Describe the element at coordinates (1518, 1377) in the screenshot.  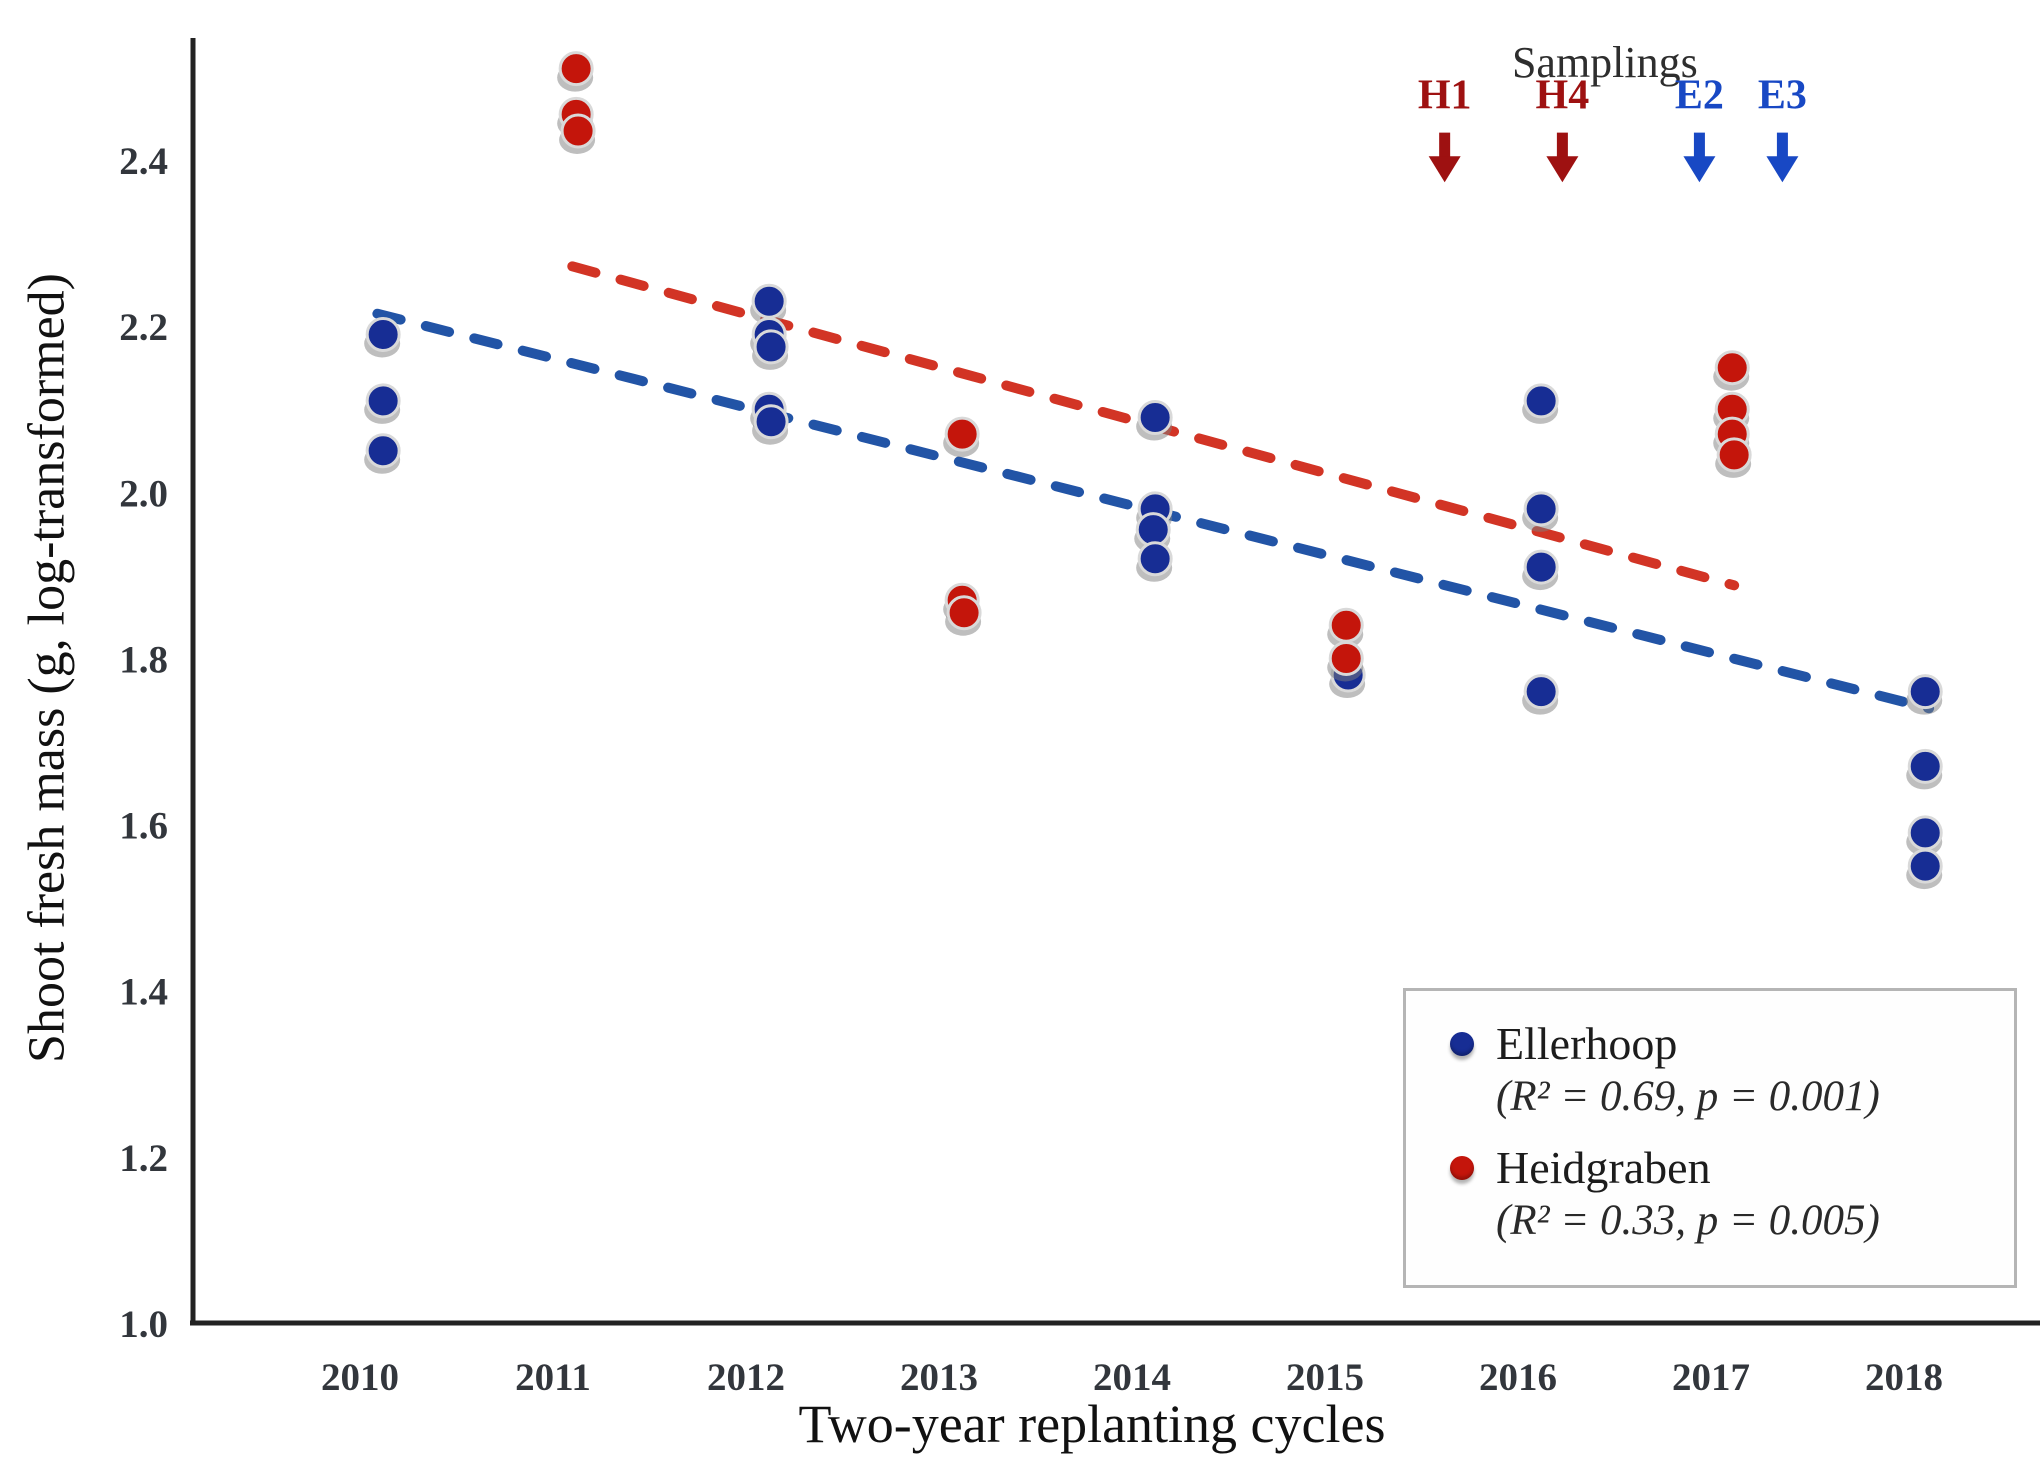
I see `x-tick-label: 2016` at that location.